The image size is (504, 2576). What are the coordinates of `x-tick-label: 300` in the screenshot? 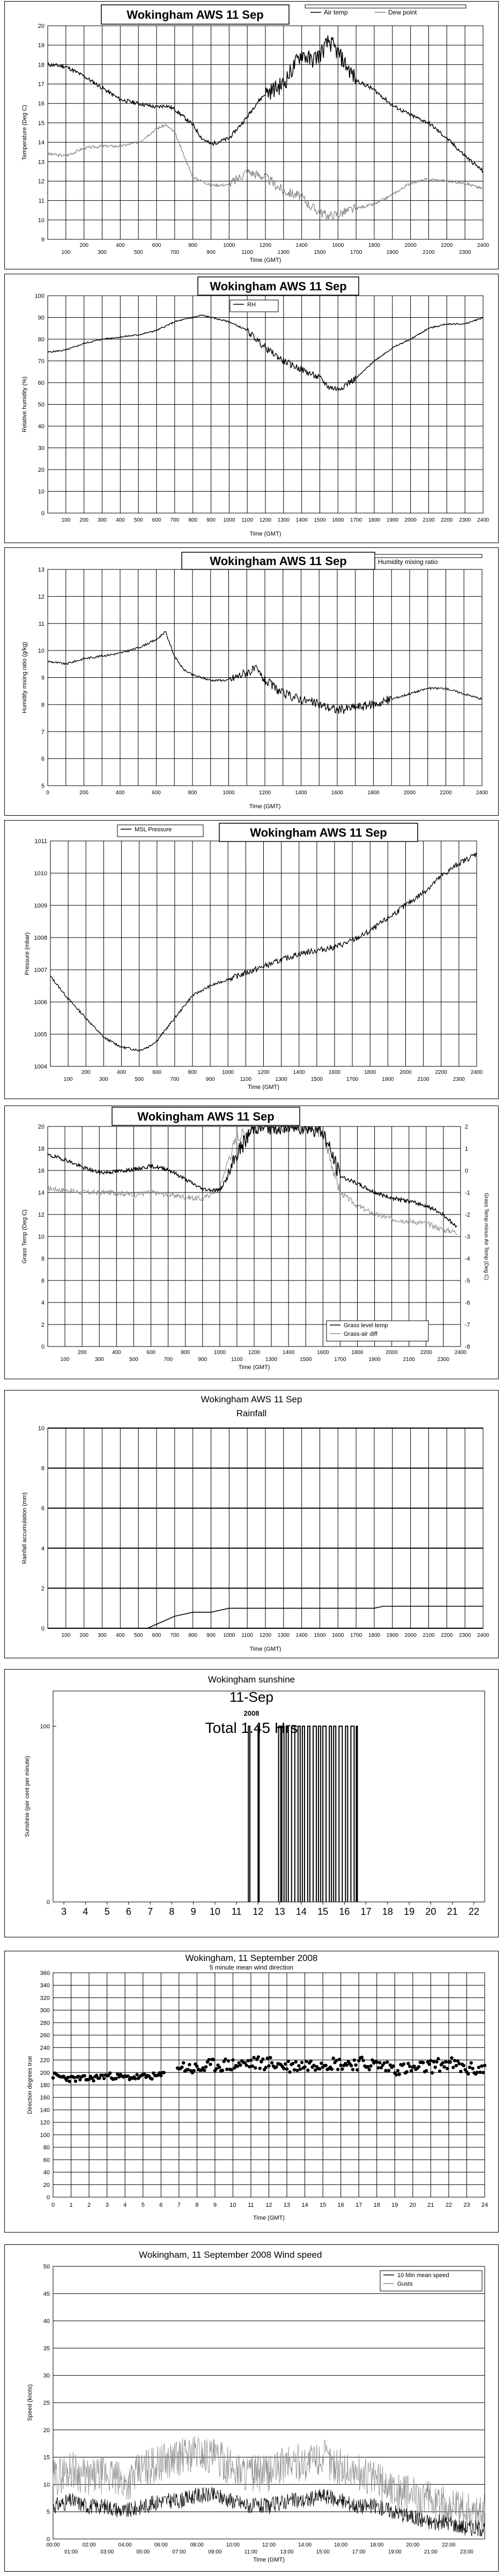 It's located at (103, 1079).